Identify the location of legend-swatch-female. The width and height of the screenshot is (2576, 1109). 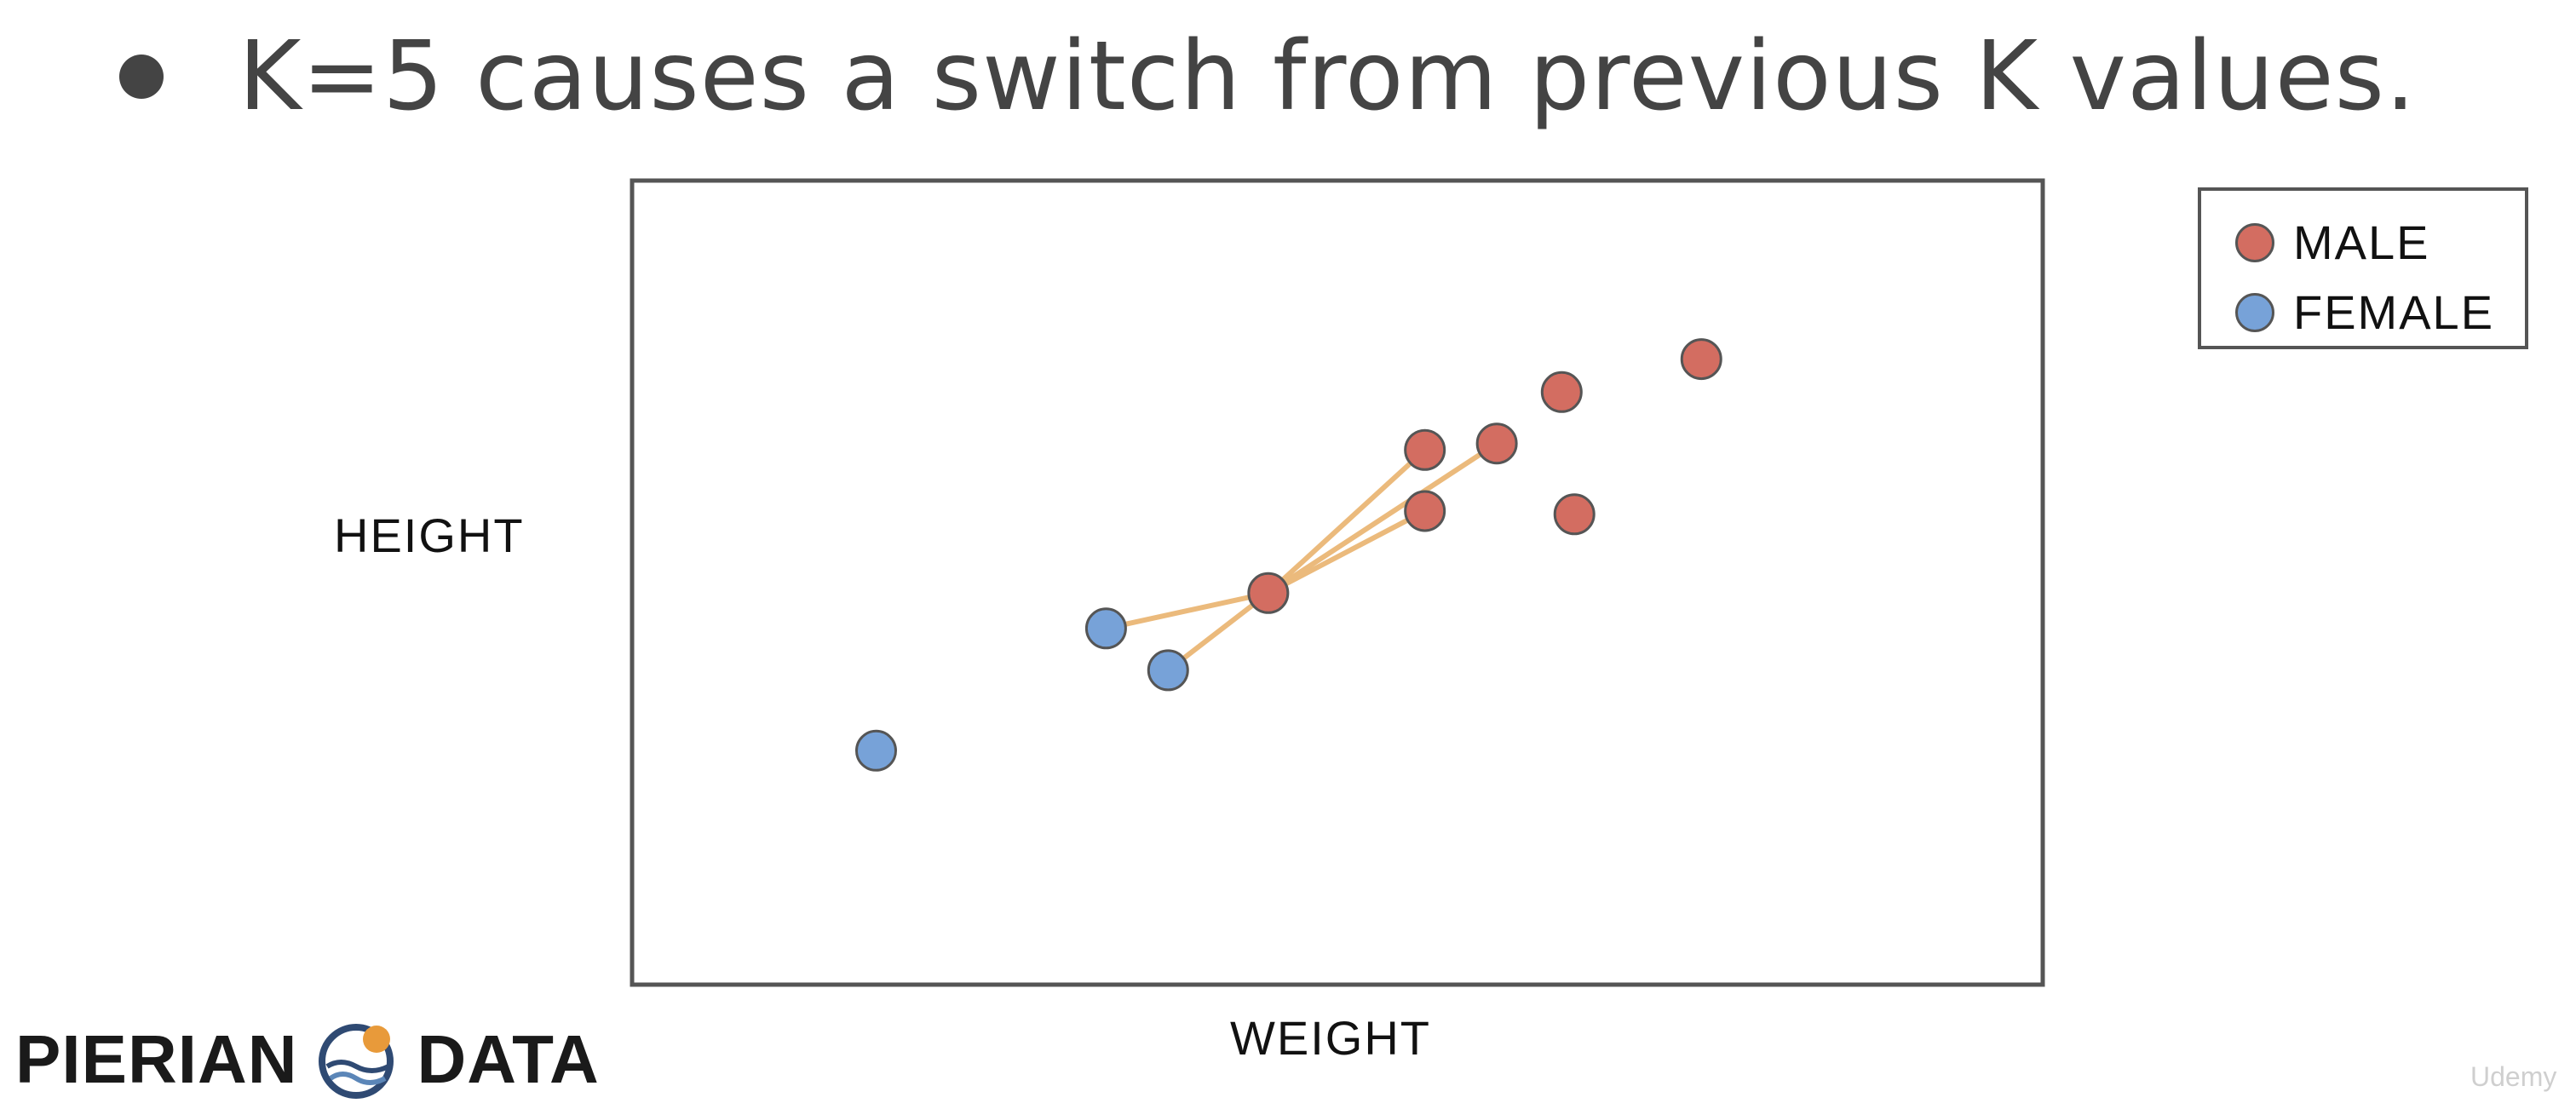
(2255, 312).